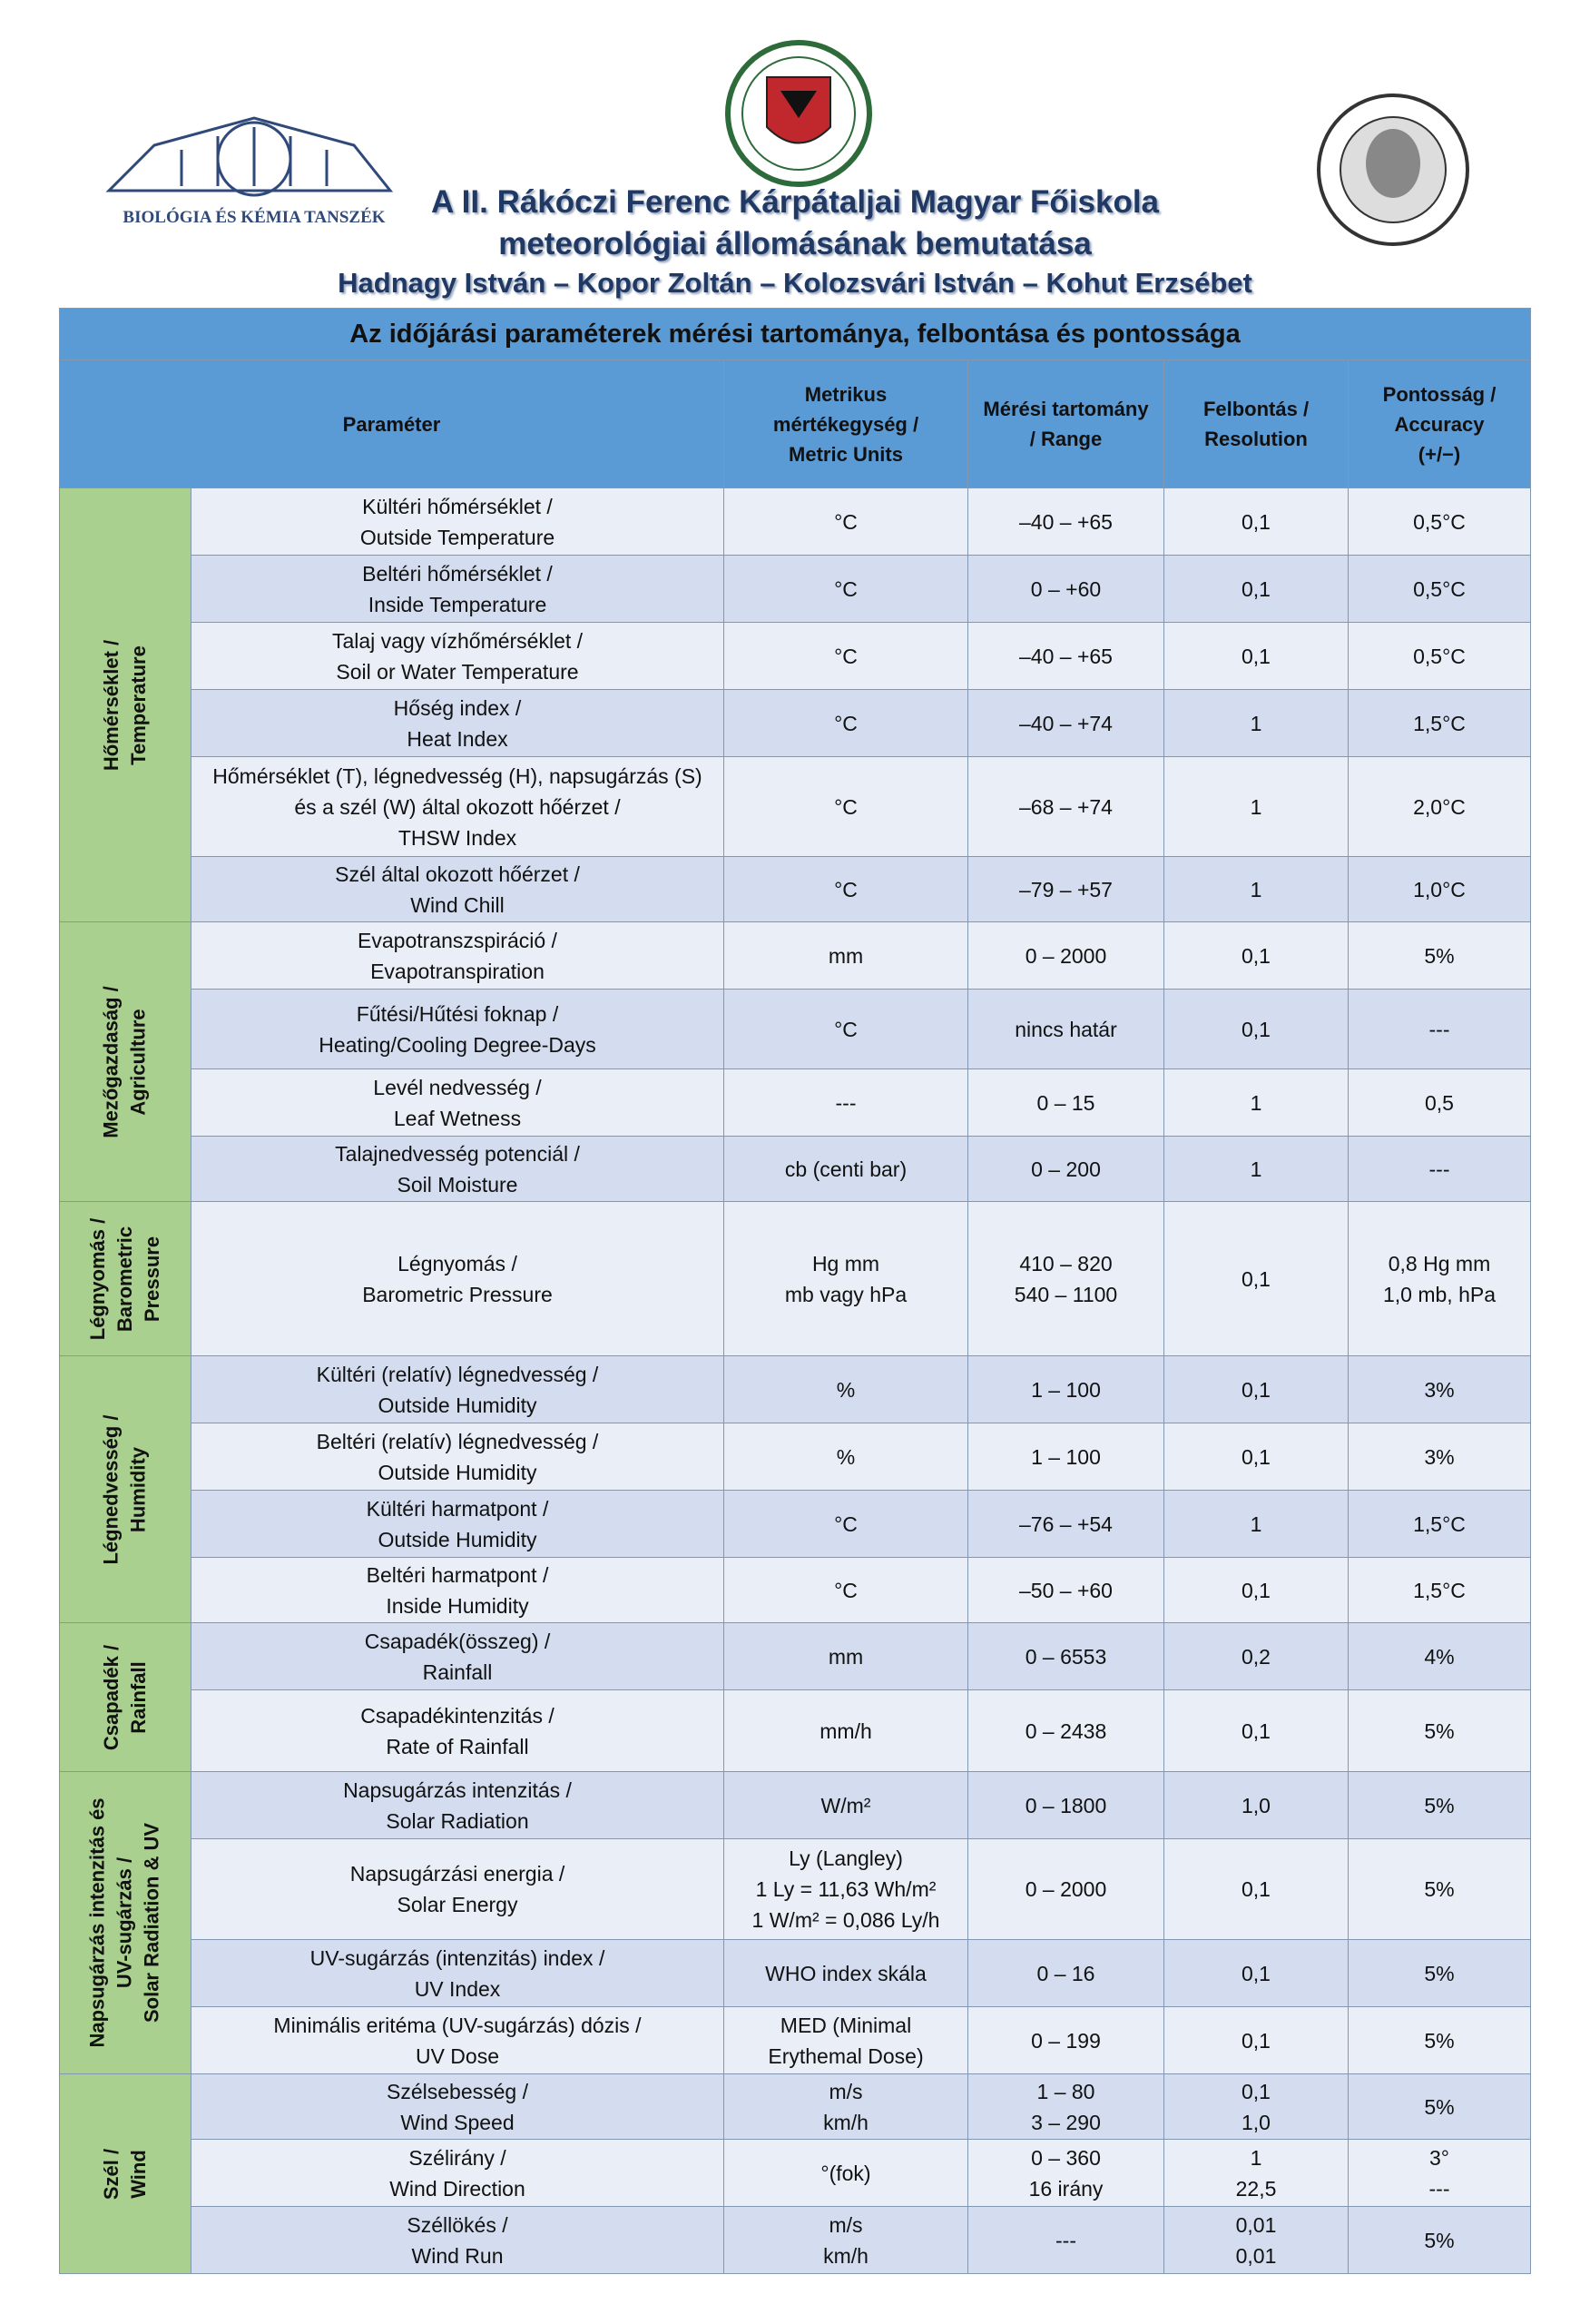  I want to click on column-header: Mérési tartomány / Range, so click(1065, 423).